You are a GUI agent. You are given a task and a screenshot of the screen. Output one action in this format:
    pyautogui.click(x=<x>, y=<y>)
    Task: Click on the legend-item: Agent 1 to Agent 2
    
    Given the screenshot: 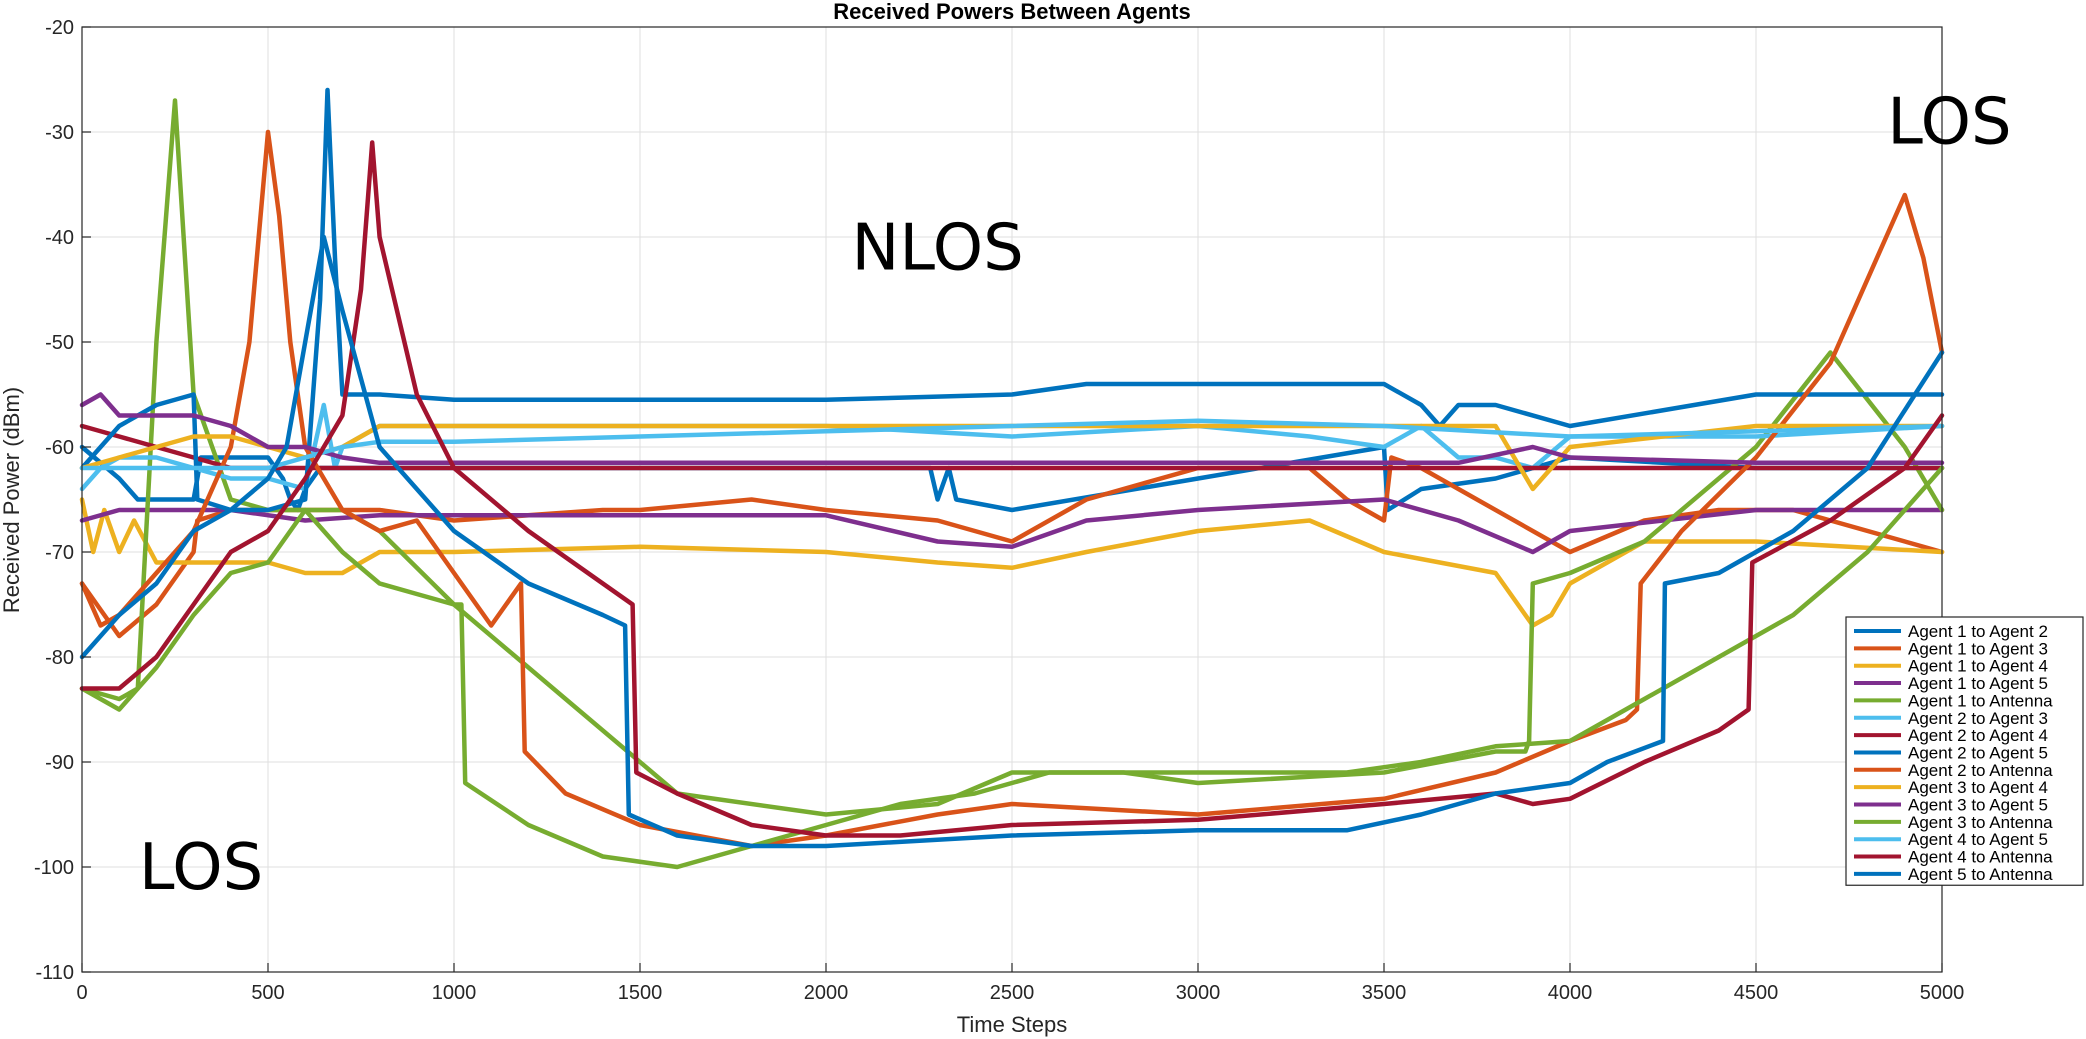 What is the action you would take?
    pyautogui.click(x=1951, y=631)
    